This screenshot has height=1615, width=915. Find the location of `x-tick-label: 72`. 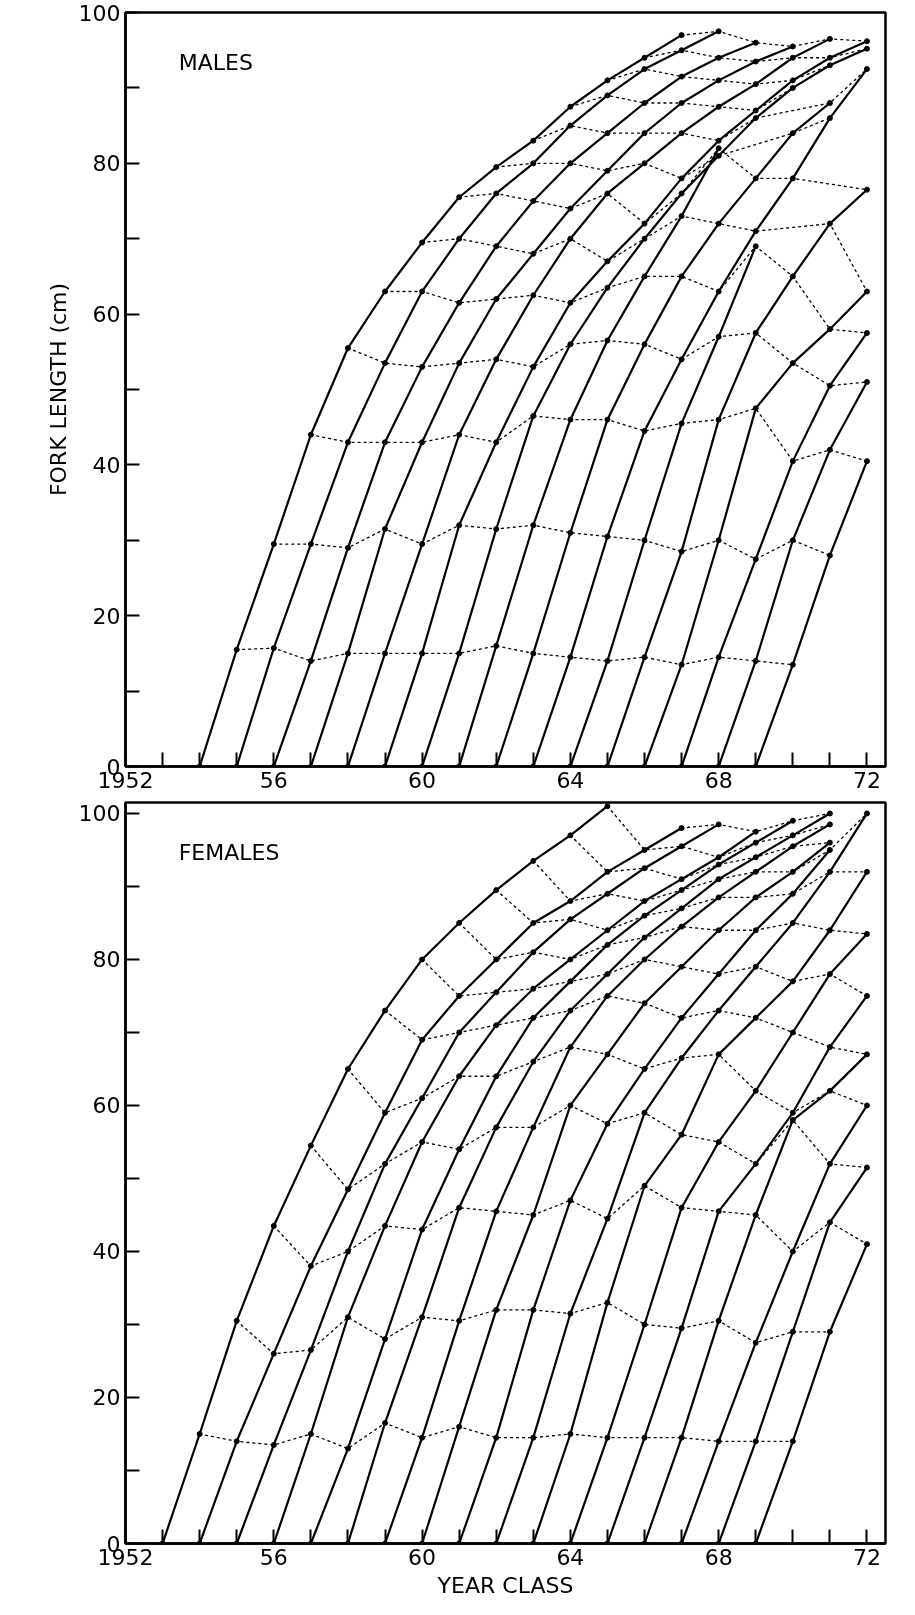

x-tick-label: 72 is located at coordinates (866, 780).